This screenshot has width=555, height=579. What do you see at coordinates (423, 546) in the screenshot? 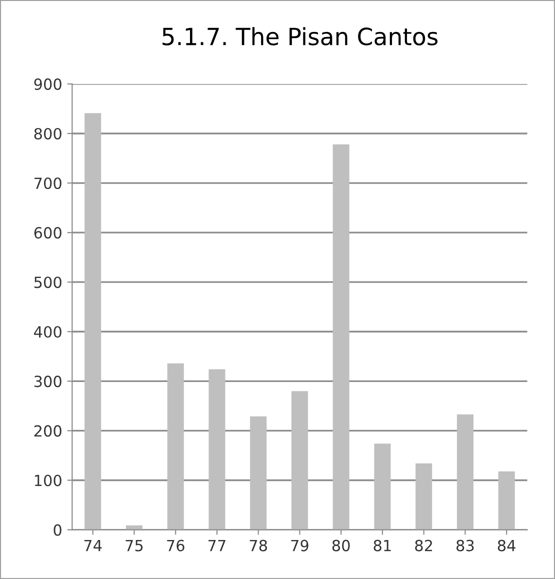
I see `x-tick-label: 82` at bounding box center [423, 546].